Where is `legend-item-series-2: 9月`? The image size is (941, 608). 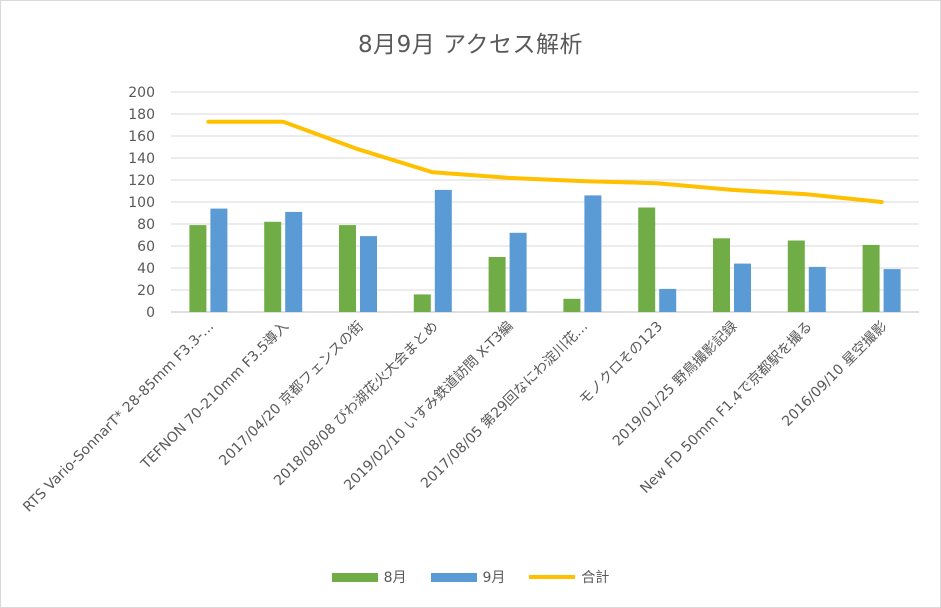
legend-item-series-2: 9月 is located at coordinates (468, 577).